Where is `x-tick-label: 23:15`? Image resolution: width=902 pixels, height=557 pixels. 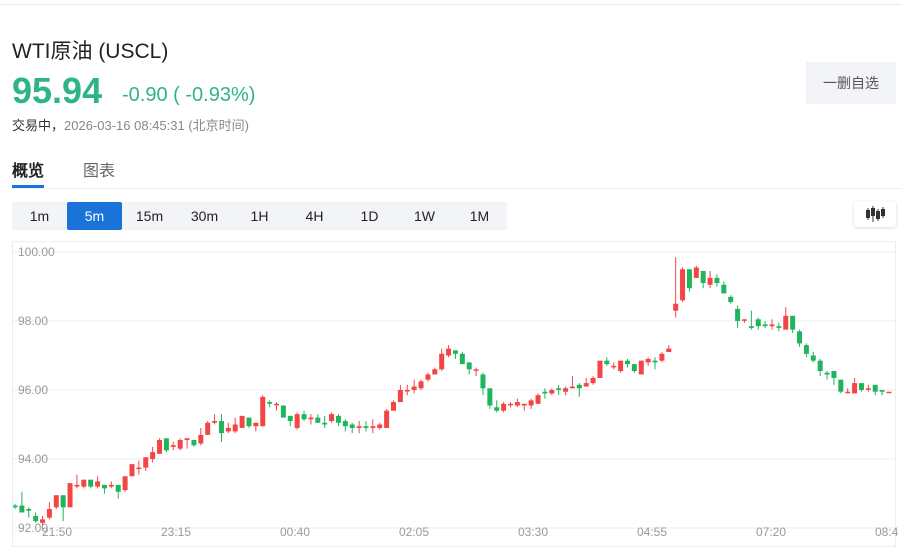
x-tick-label: 23:15 is located at coordinates (176, 532).